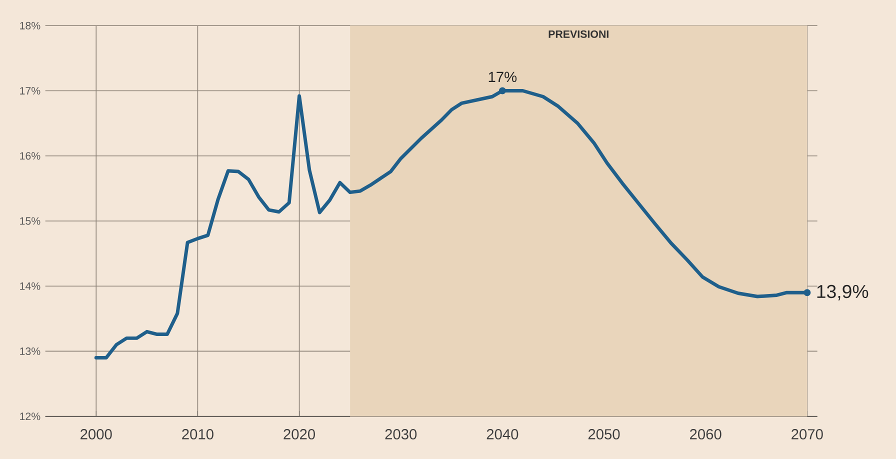 This screenshot has width=896, height=459. I want to click on x-tick-label: 2050, so click(604, 434).